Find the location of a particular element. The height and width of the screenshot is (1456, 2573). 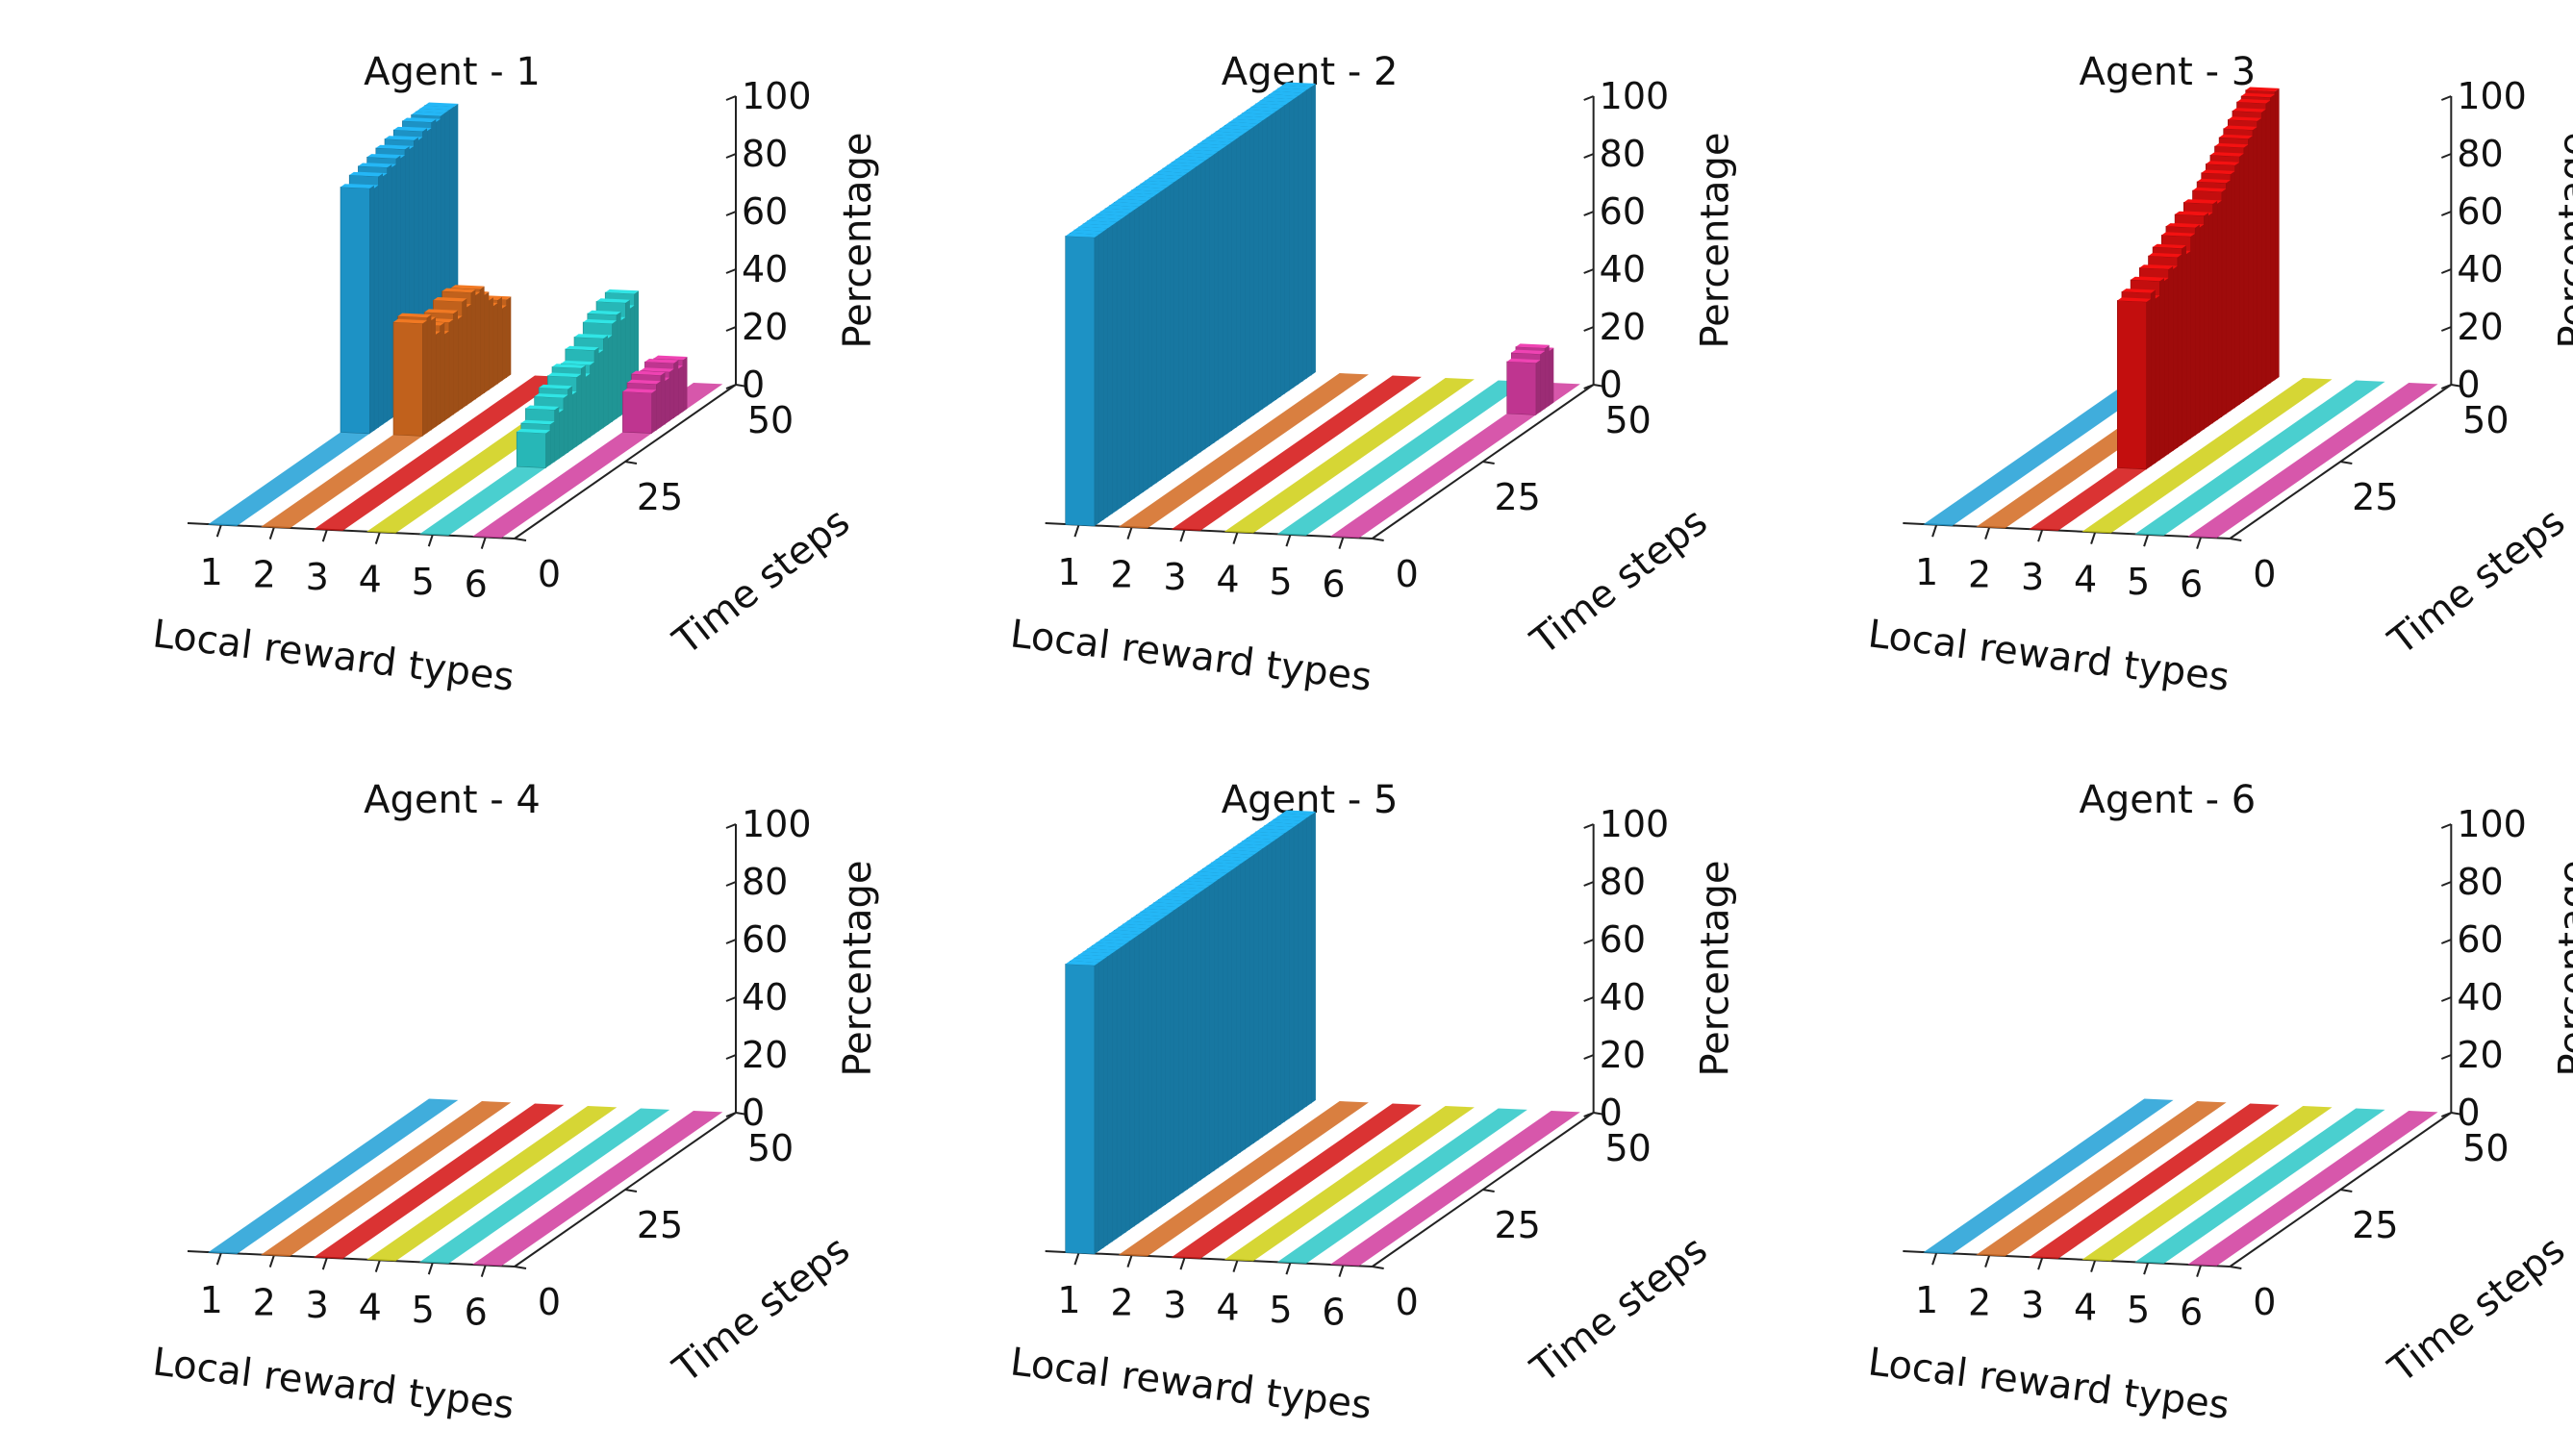

x-axis-line is located at coordinates (351, 1259).